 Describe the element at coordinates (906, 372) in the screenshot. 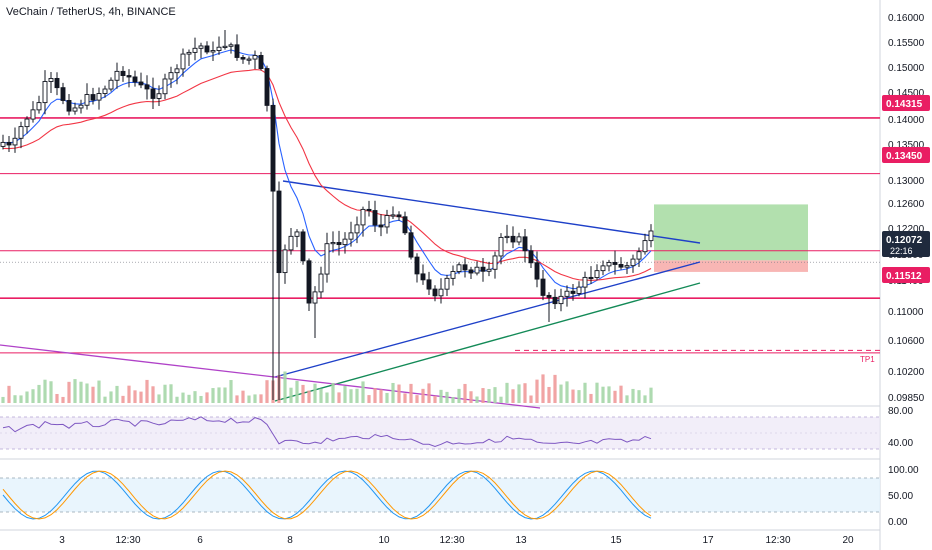

I see `price-tick: 0.10200` at that location.